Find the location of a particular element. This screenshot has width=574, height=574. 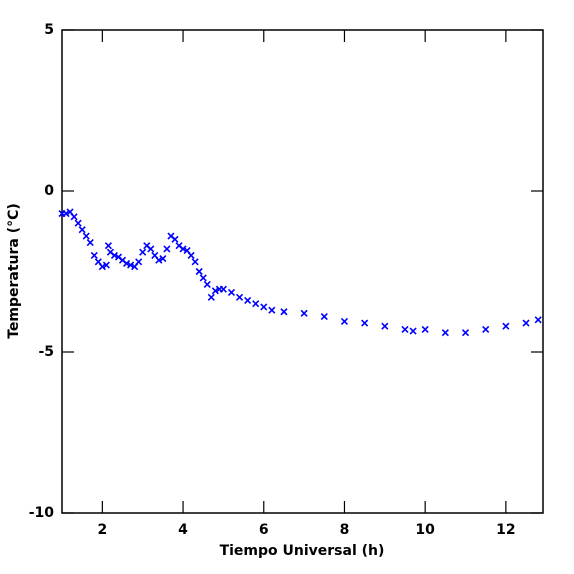

y-tick-label: 5 is located at coordinates (49, 30).